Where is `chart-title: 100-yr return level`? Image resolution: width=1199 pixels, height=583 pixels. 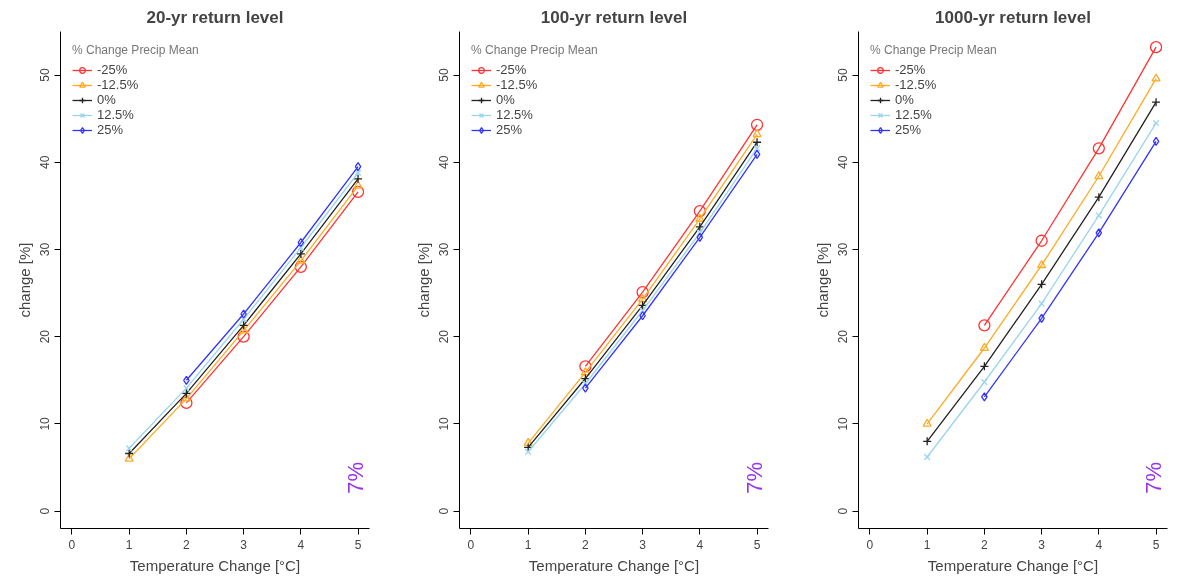
chart-title: 100-yr return level is located at coordinates (614, 17).